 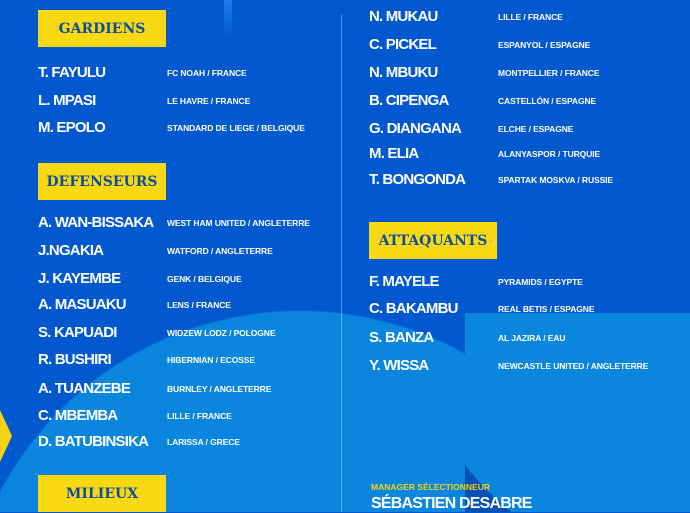 I want to click on player-club: ESPANYOL / ESPAGNE, so click(x=544, y=45).